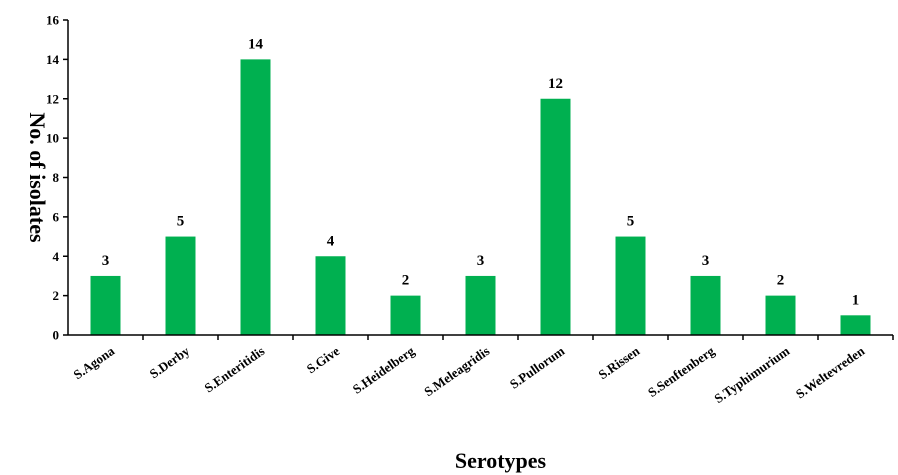  I want to click on y-tick-label: 2, so click(56, 295).